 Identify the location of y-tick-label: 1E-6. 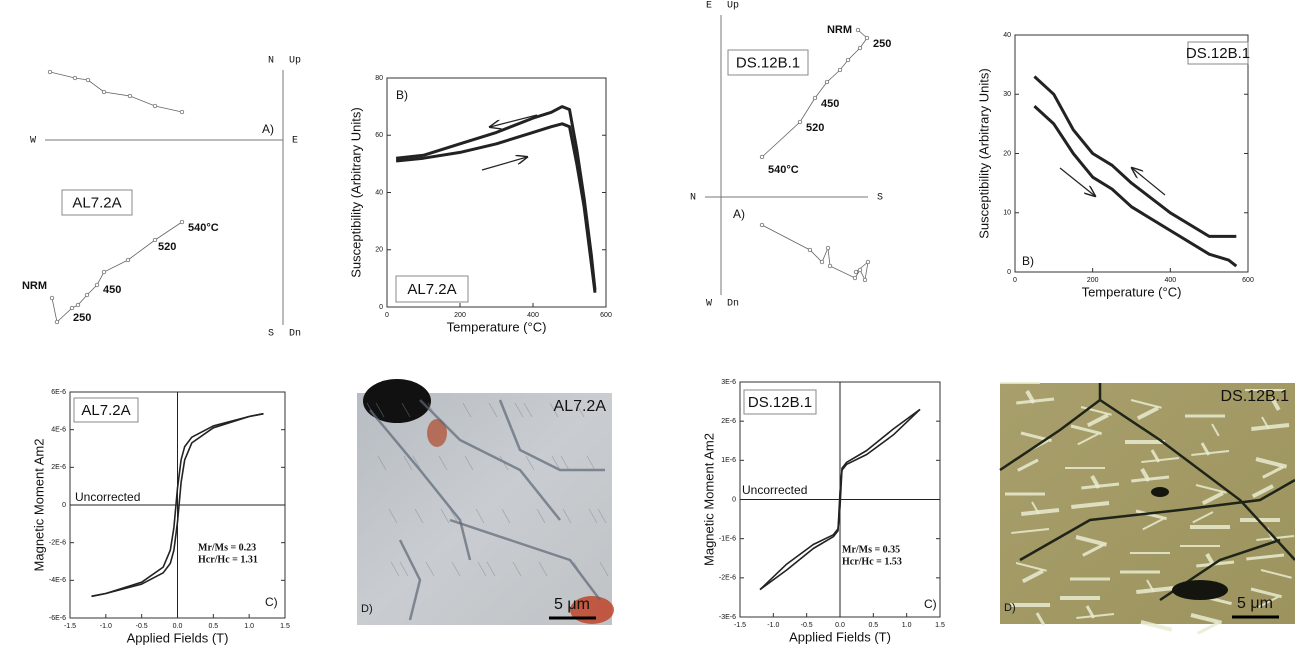
(728, 460).